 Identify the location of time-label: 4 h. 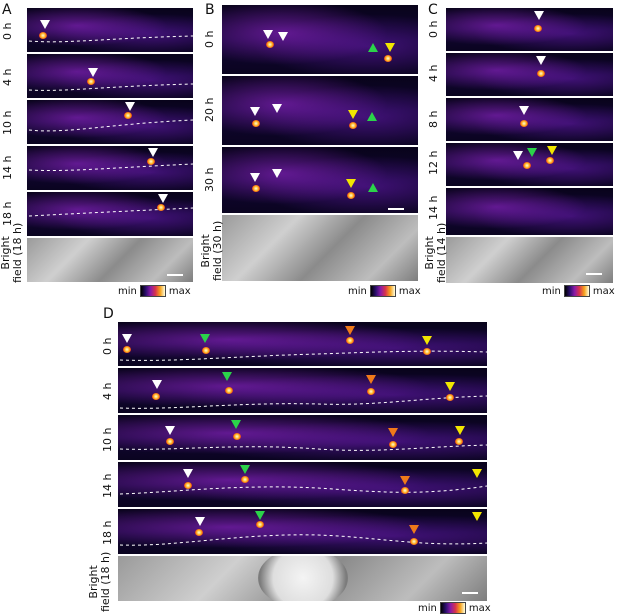
(433, 73).